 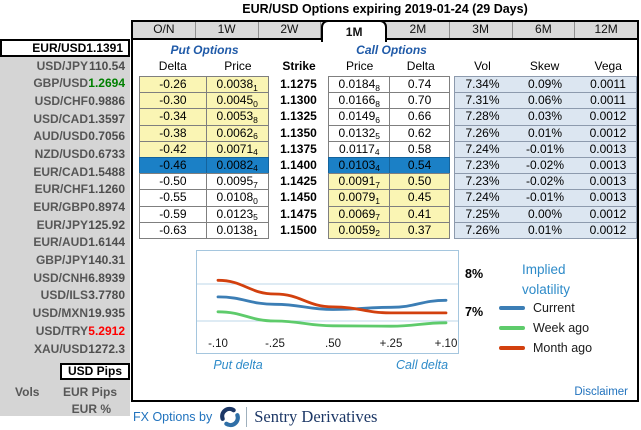 I want to click on col-put-delta: Delta, so click(x=172, y=66).